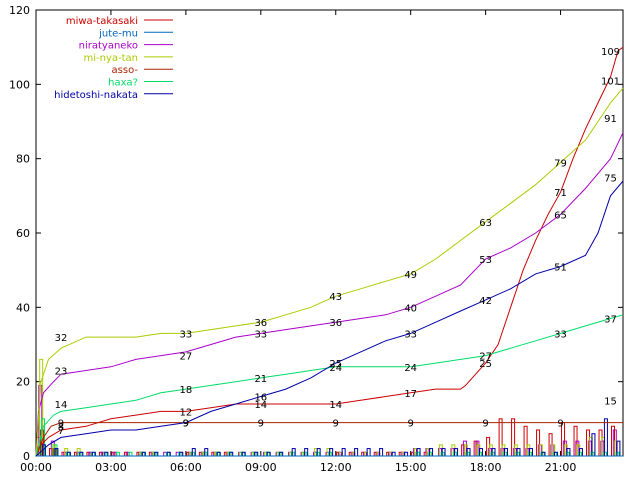 The image size is (640, 480). I want to click on data-label: 17, so click(410, 394).